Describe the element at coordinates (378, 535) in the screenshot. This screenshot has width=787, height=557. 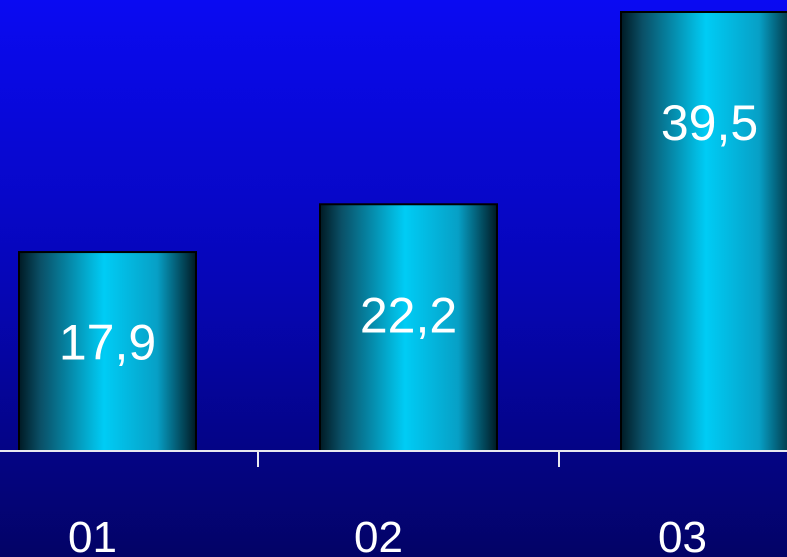
I see `x-tick-label: 02` at that location.